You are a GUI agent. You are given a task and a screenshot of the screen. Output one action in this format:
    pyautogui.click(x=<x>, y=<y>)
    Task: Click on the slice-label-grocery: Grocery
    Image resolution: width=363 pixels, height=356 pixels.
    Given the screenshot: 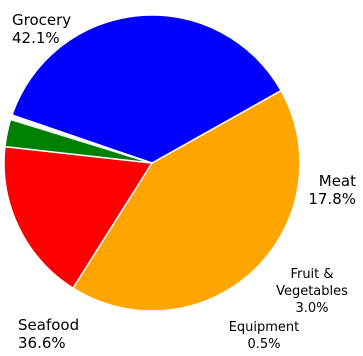 What is the action you would take?
    pyautogui.click(x=41, y=20)
    